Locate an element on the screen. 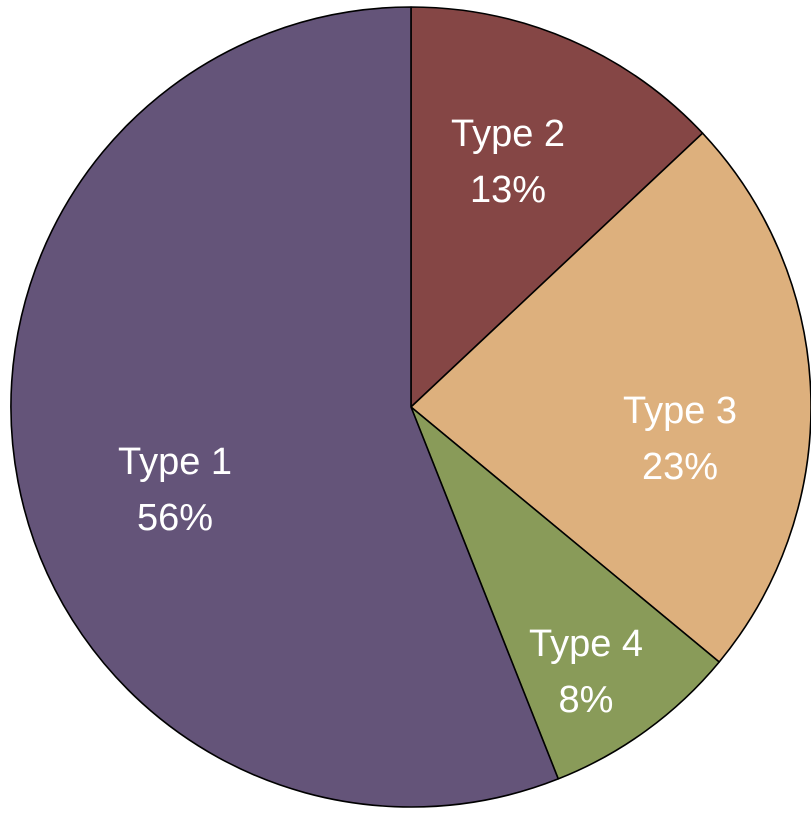 The image size is (811, 814). slice-label-type-4: Type 4 is located at coordinates (586, 644).